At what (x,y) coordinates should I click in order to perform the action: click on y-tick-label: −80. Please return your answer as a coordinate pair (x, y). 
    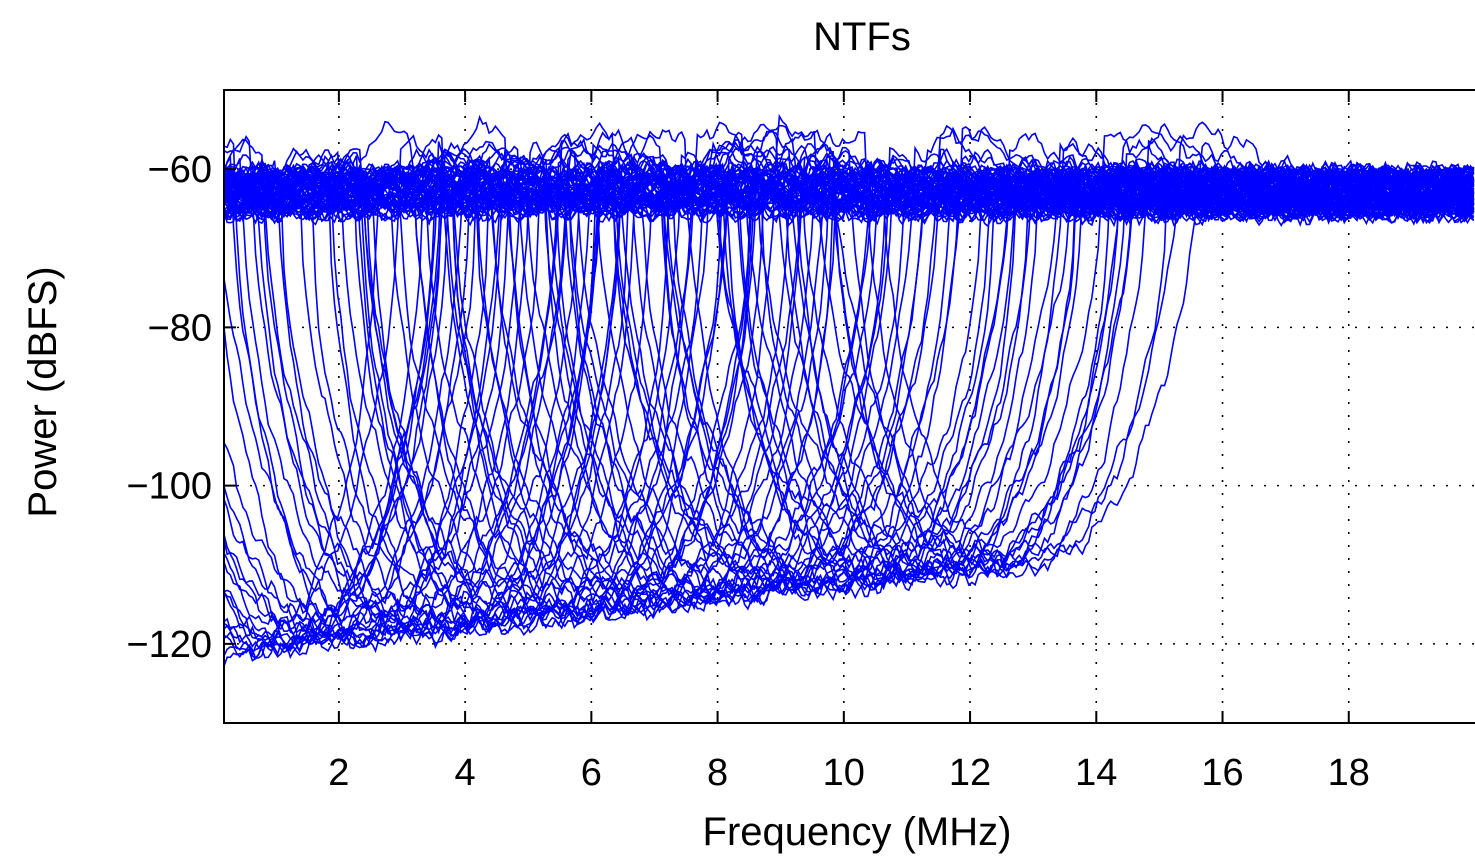
    Looking at the image, I should click on (180, 328).